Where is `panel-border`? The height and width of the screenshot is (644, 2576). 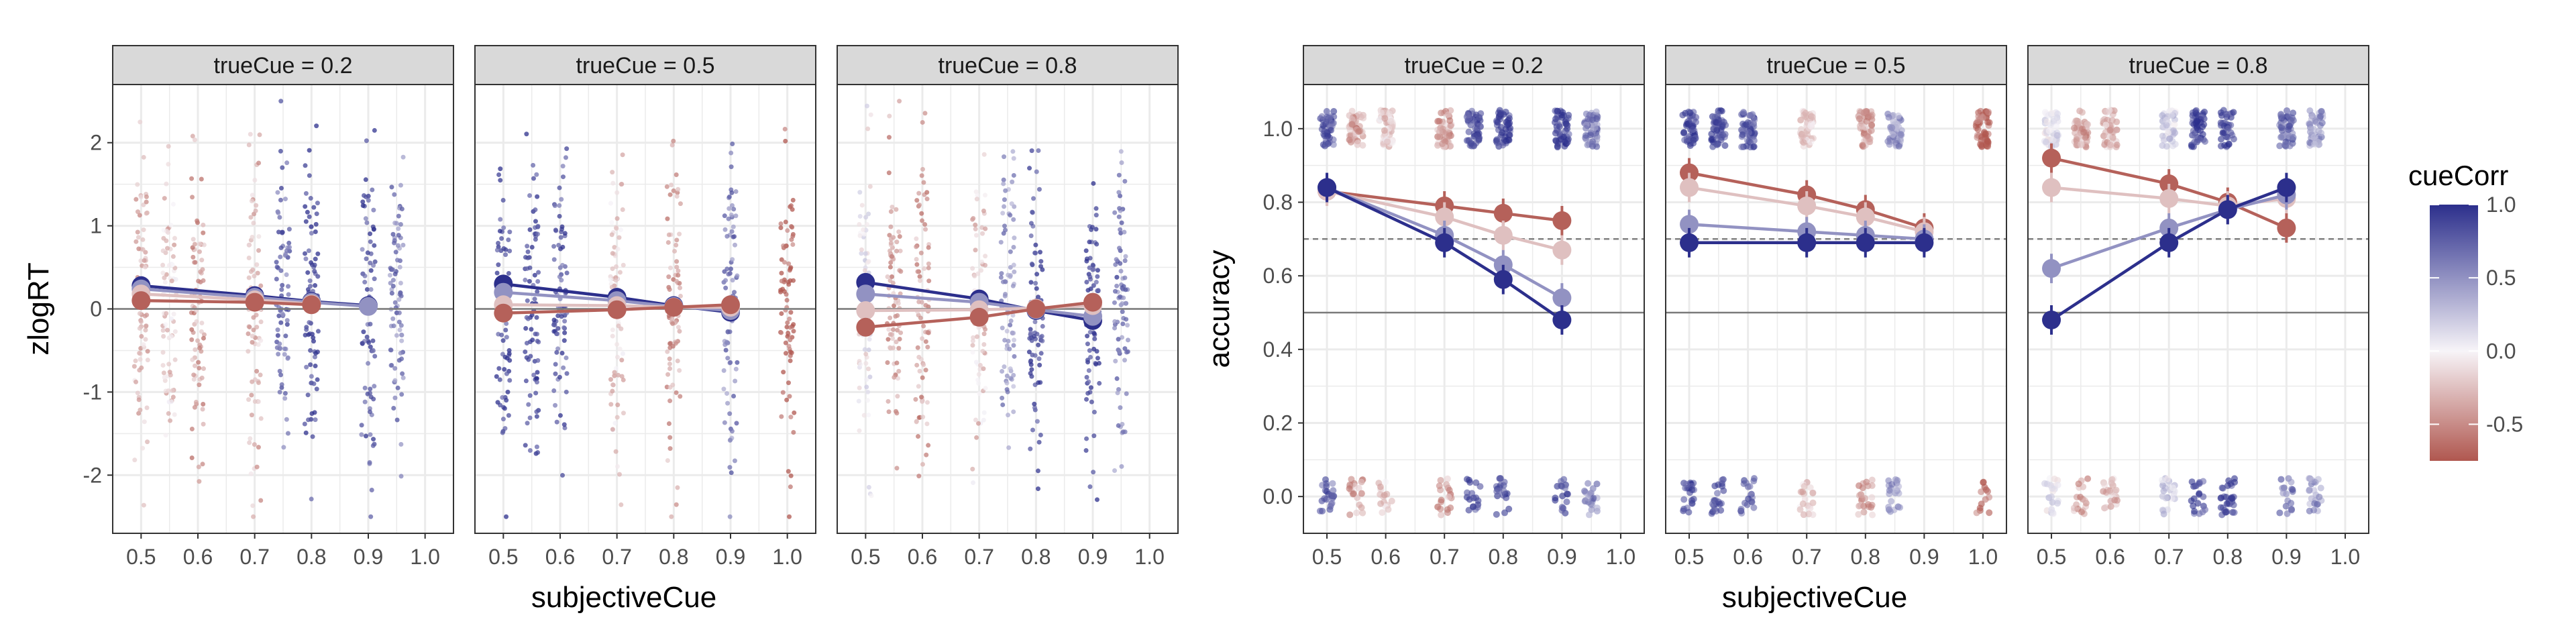 panel-border is located at coordinates (645, 309).